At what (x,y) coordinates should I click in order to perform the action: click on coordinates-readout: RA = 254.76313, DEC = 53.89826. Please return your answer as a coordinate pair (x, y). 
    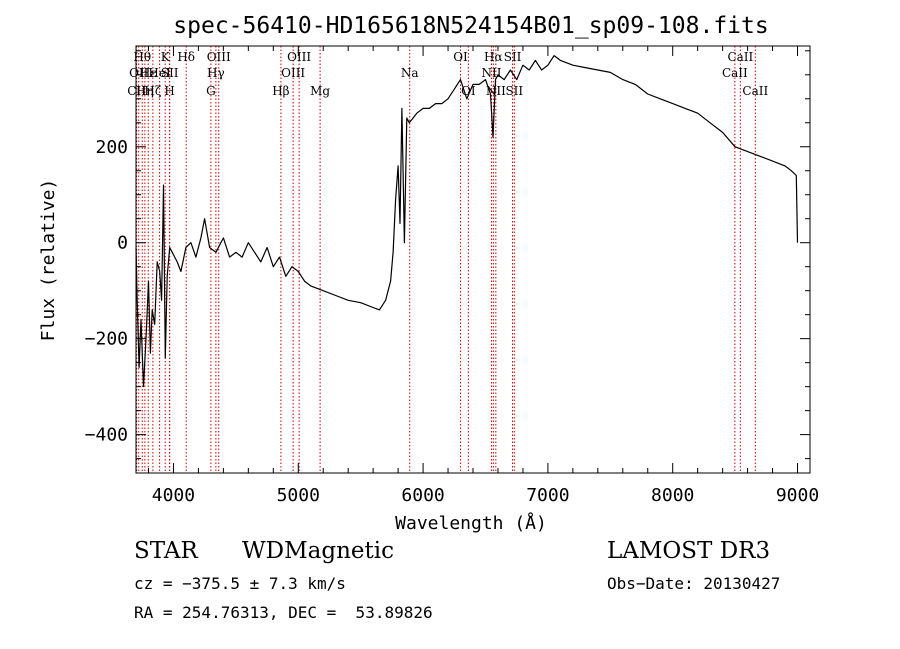
    Looking at the image, I should click on (283, 612).